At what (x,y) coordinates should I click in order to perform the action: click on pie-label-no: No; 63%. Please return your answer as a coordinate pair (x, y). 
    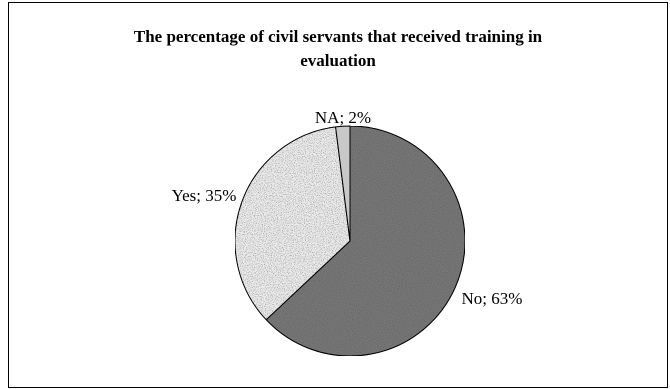
    Looking at the image, I should click on (492, 298).